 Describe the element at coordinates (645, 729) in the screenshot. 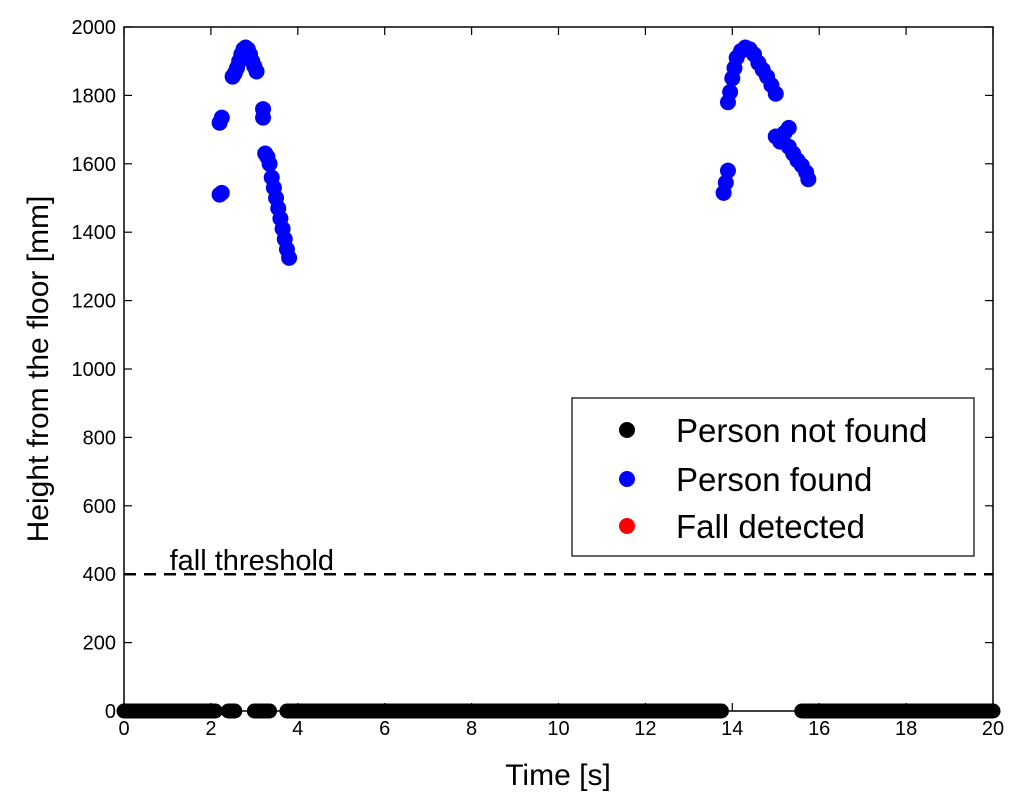

I see `x-tick-label: 12` at that location.